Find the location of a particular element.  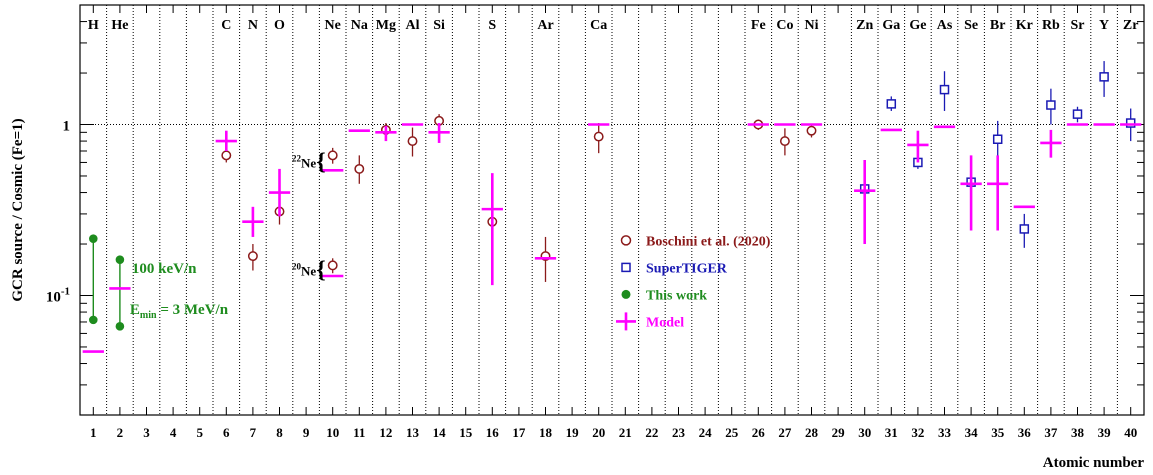

x-tick-label: 22 is located at coordinates (651, 432).